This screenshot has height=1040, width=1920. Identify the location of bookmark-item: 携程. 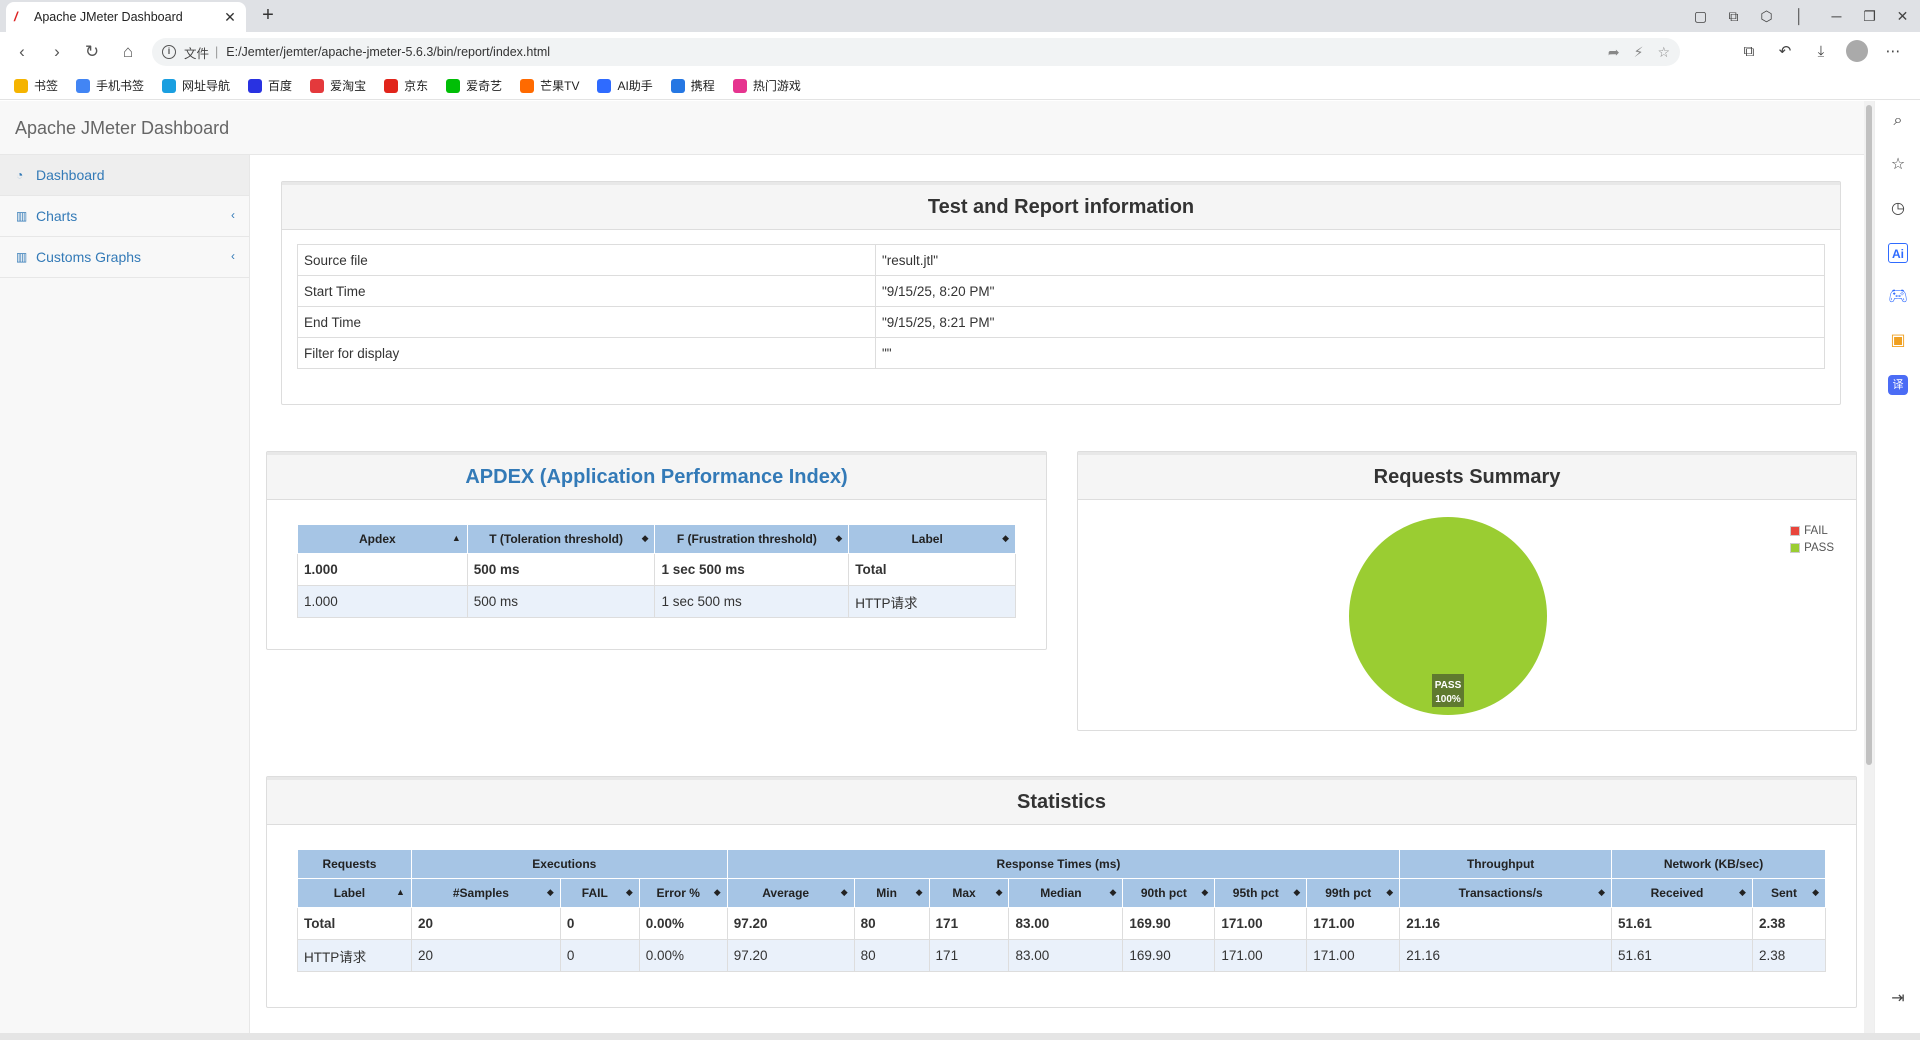
(692, 85).